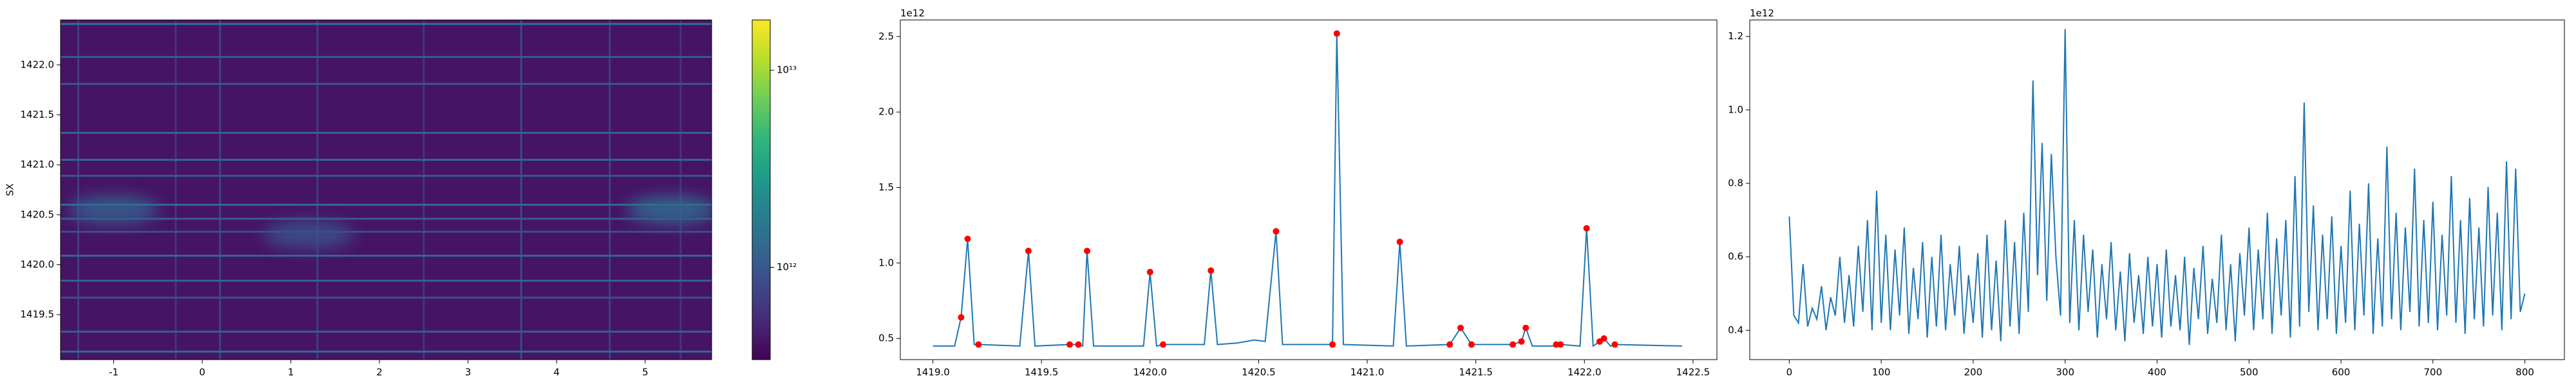 Image resolution: width=2576 pixels, height=386 pixels. Describe the element at coordinates (2433, 372) in the screenshot. I see `x-tick-label: 700` at that location.